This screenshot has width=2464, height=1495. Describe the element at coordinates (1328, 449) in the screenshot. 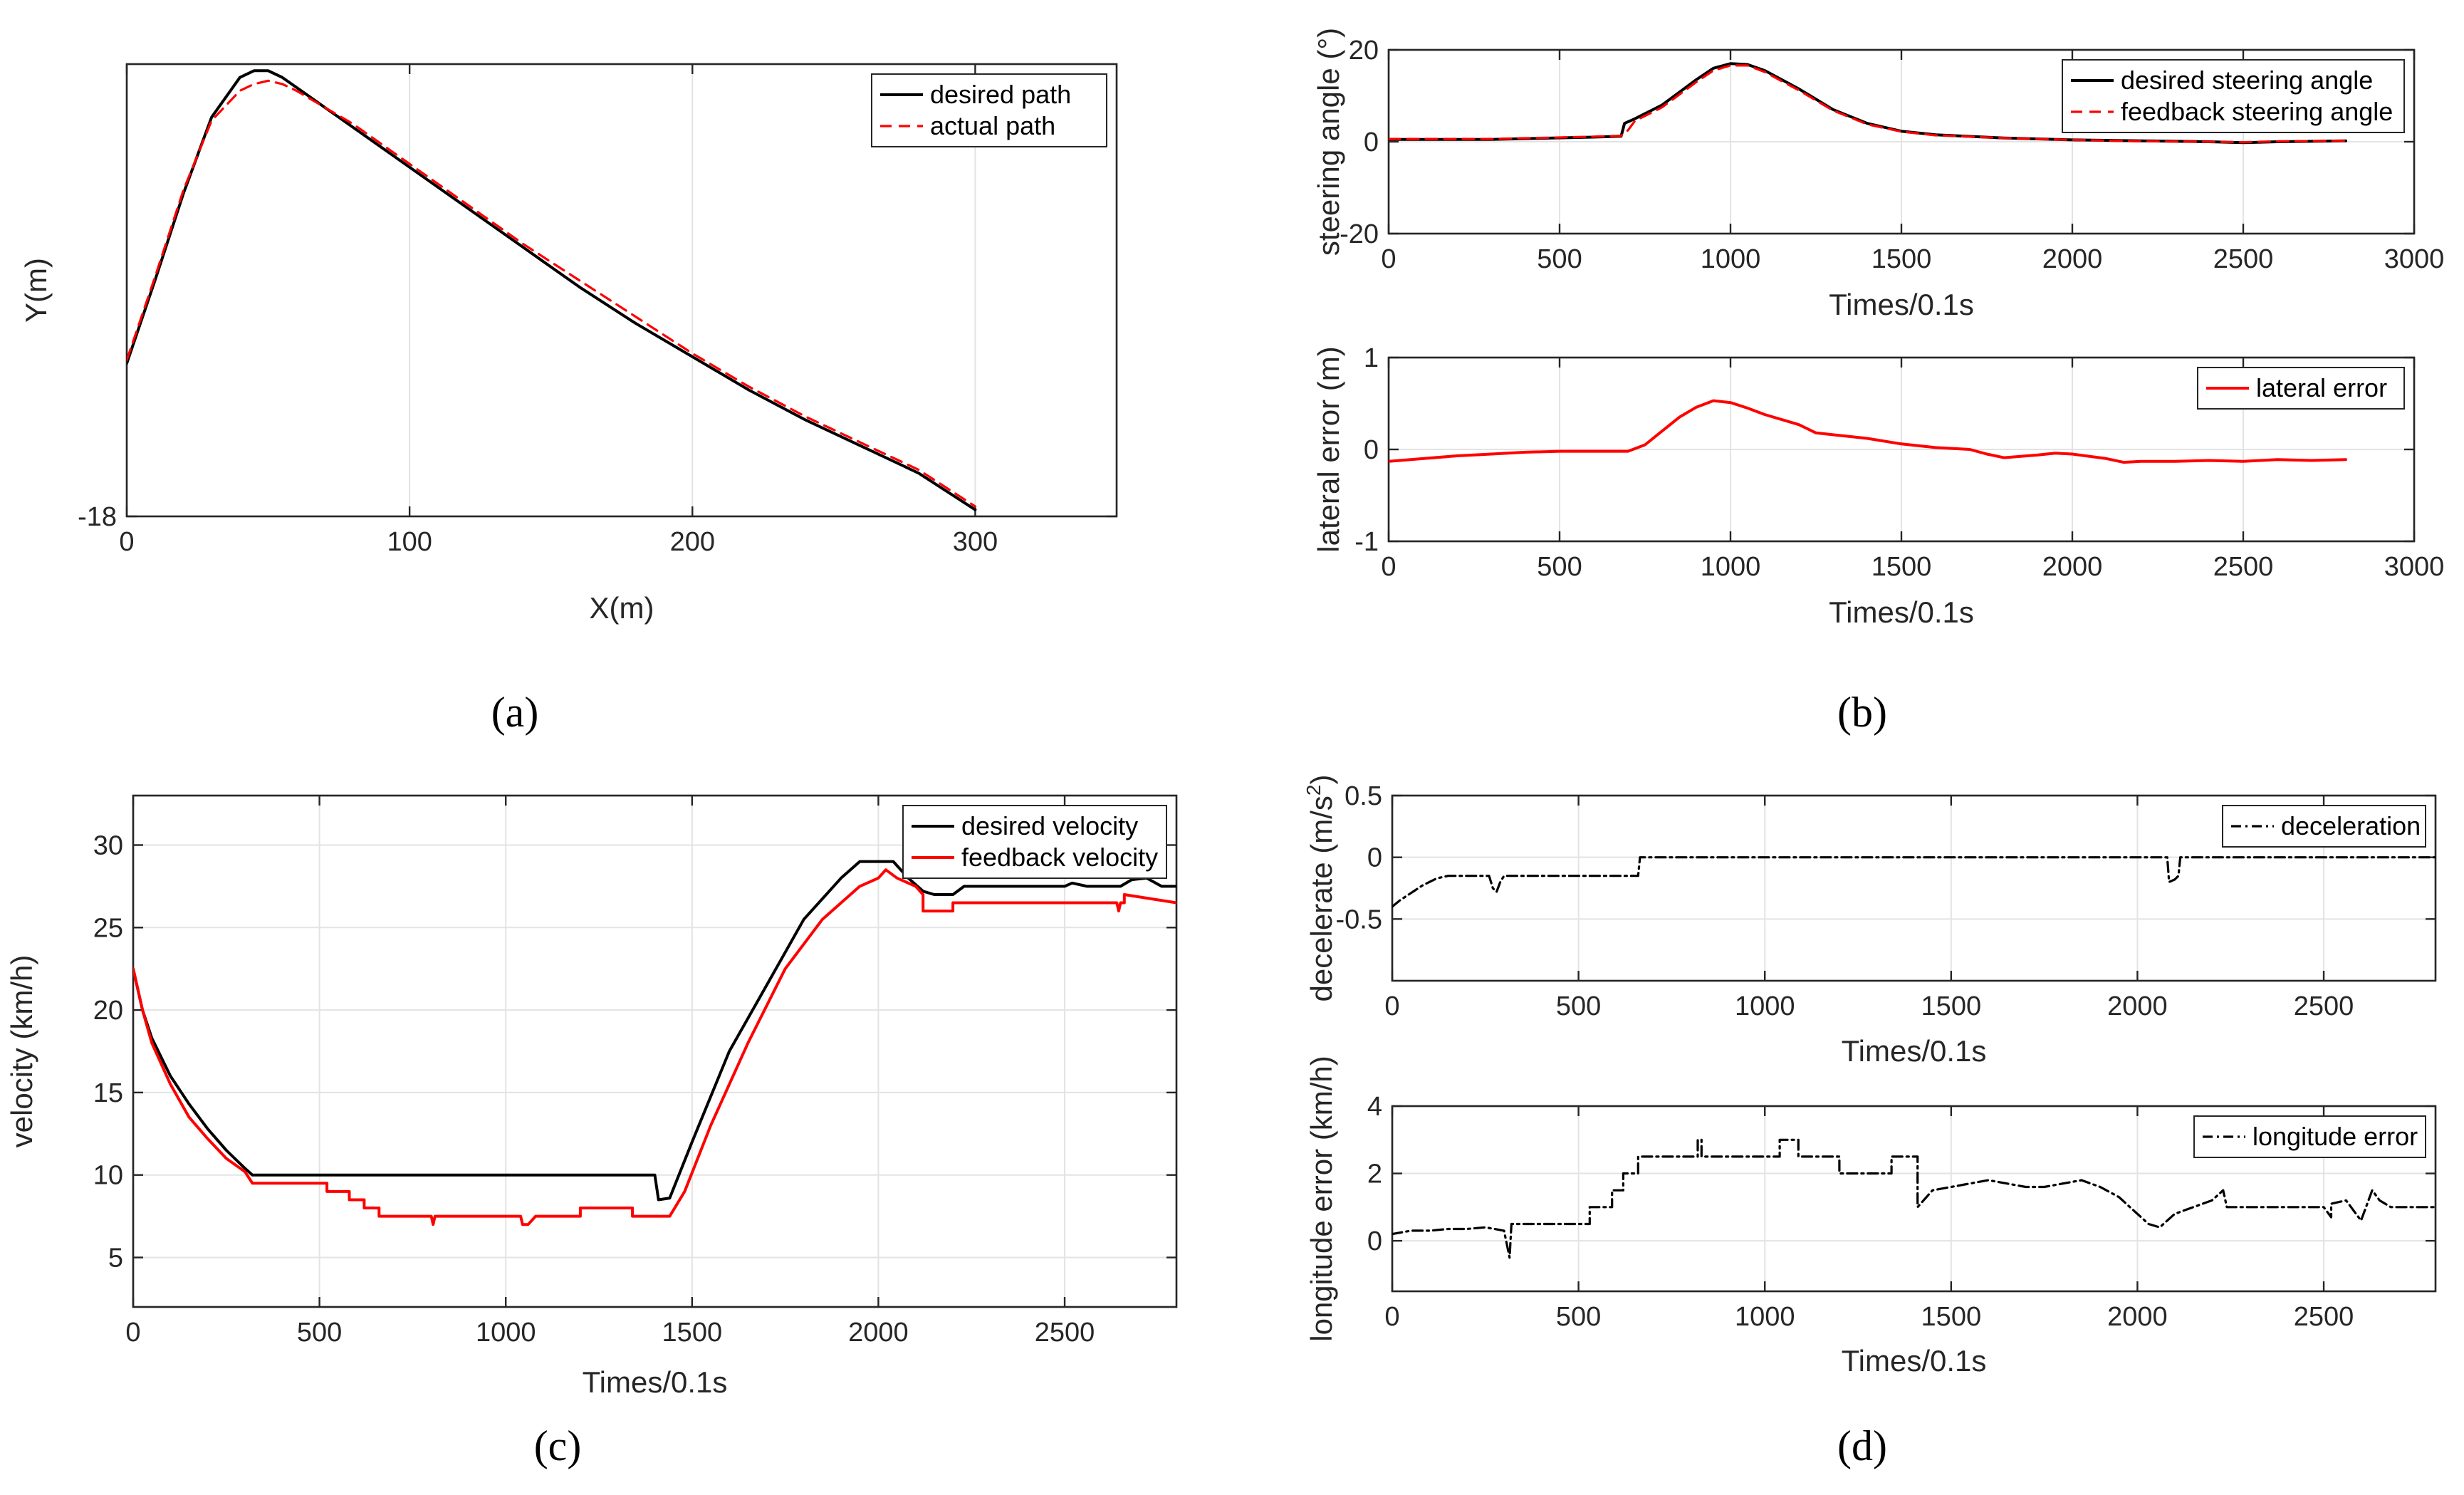

I see `y-axis-label: lateral error (m)` at that location.